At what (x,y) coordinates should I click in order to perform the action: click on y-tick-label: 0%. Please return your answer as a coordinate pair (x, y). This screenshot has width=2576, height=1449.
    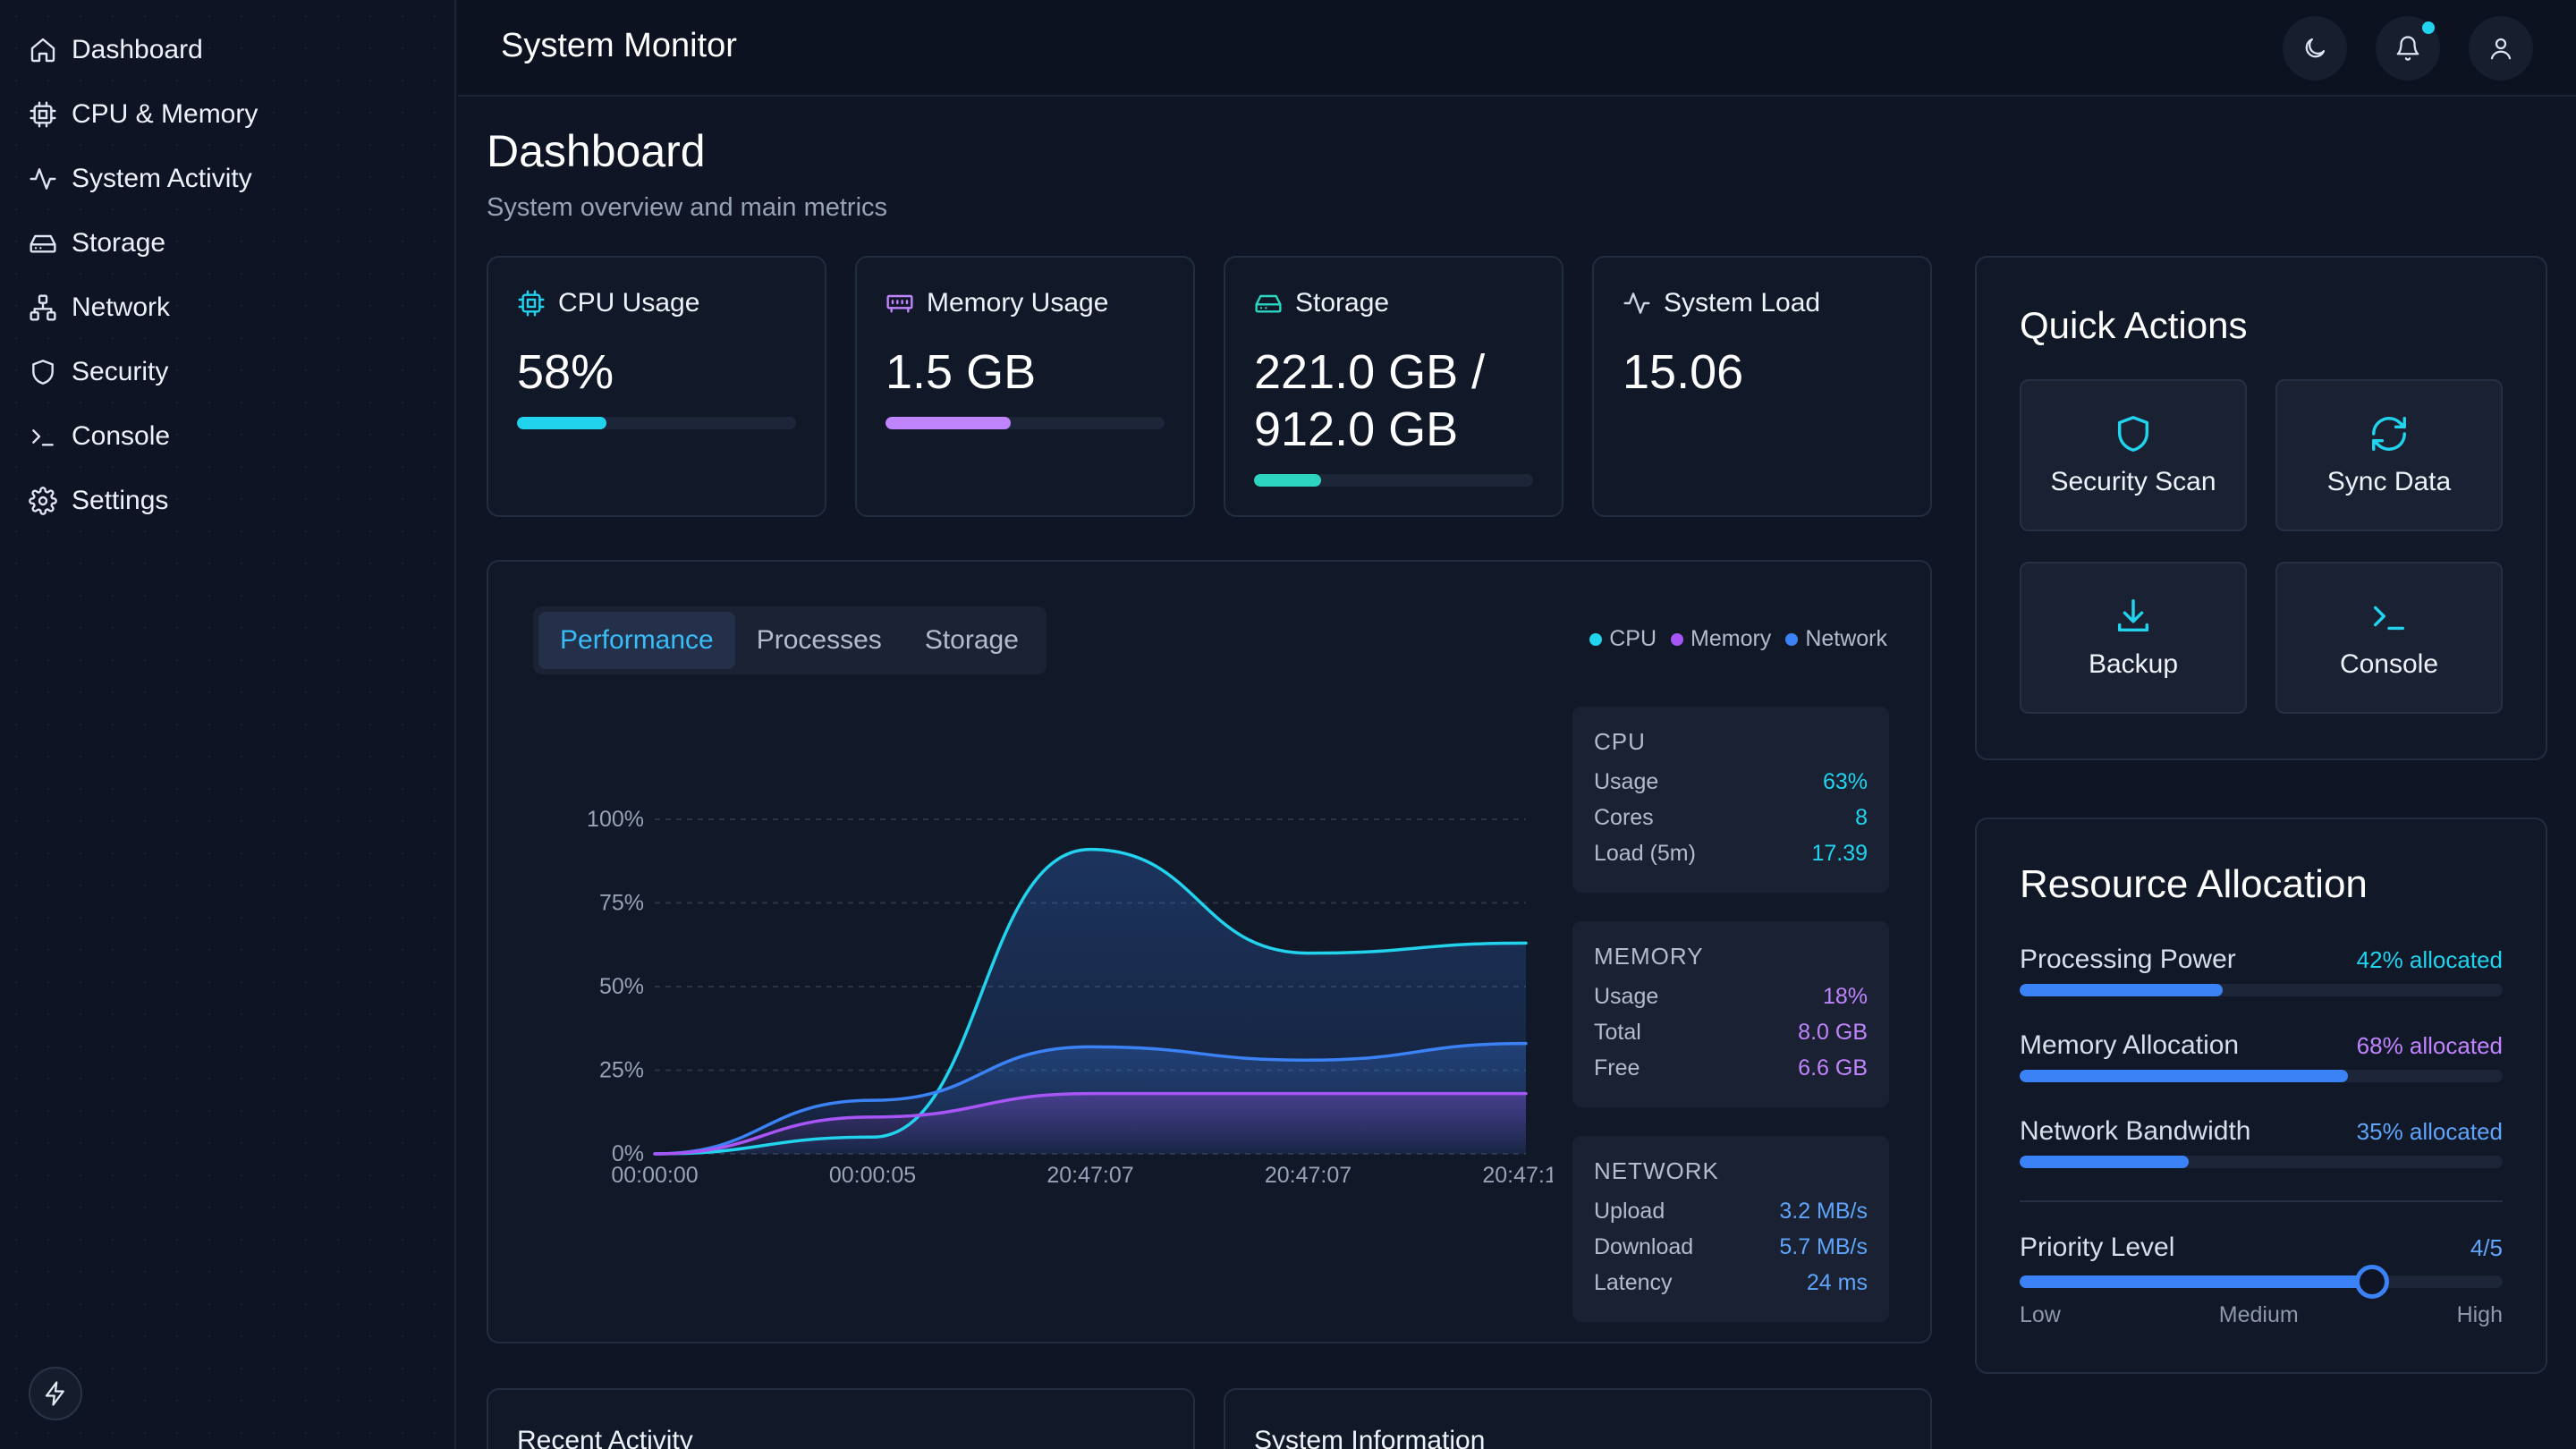
    Looking at the image, I should click on (628, 1153).